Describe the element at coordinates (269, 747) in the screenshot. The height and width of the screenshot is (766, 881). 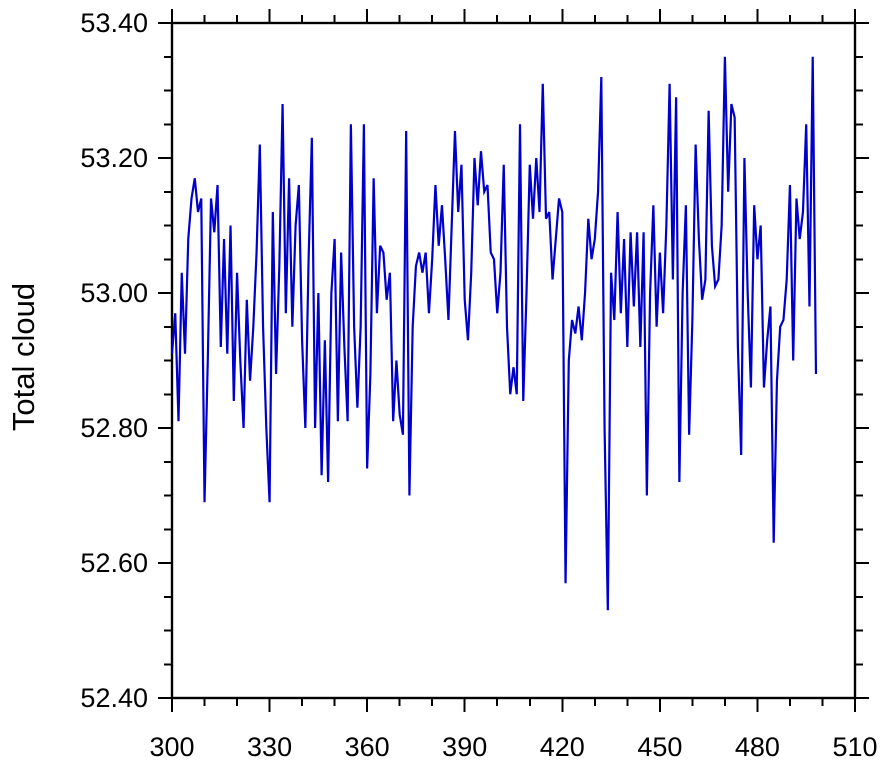
I see `x-tick-label: 330` at that location.